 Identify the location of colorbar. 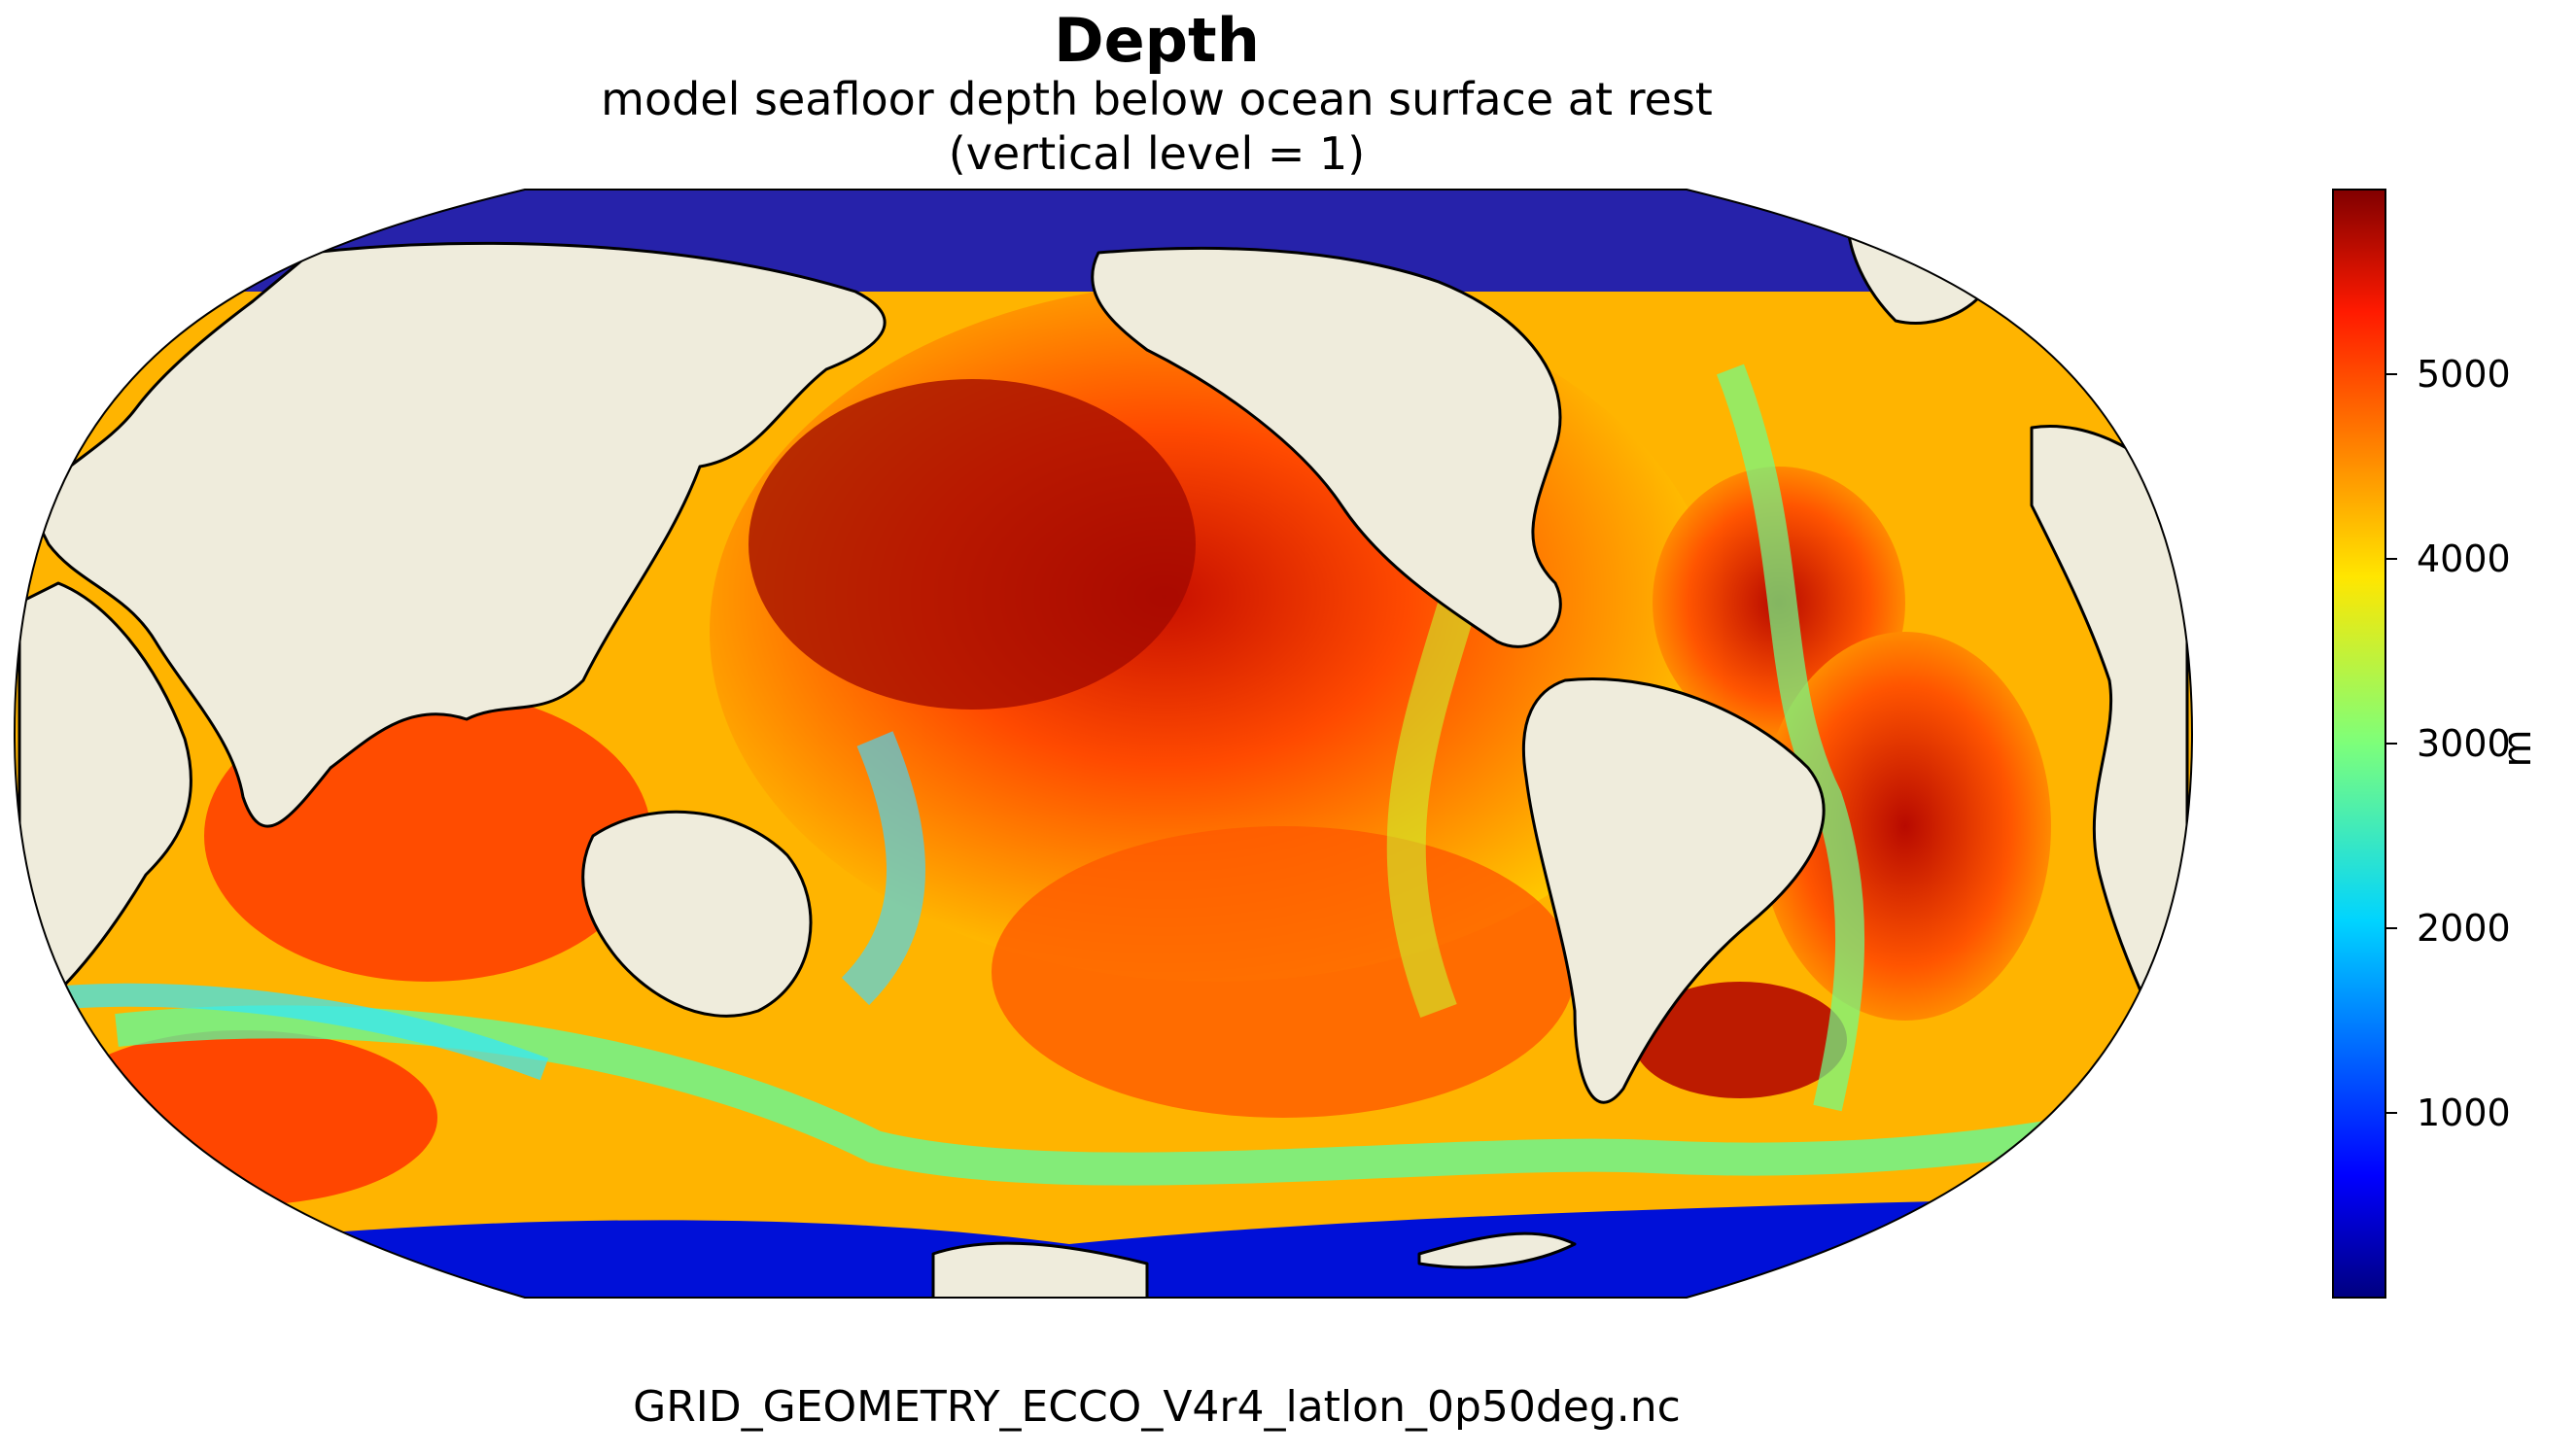
(2365, 744).